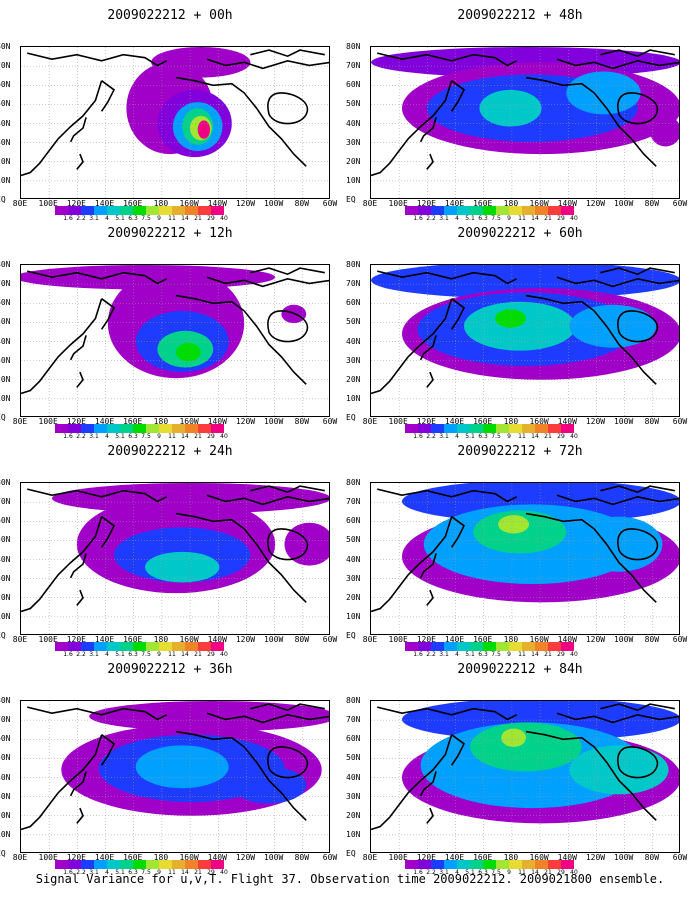  I want to click on legend-label: 40, so click(574, 872).